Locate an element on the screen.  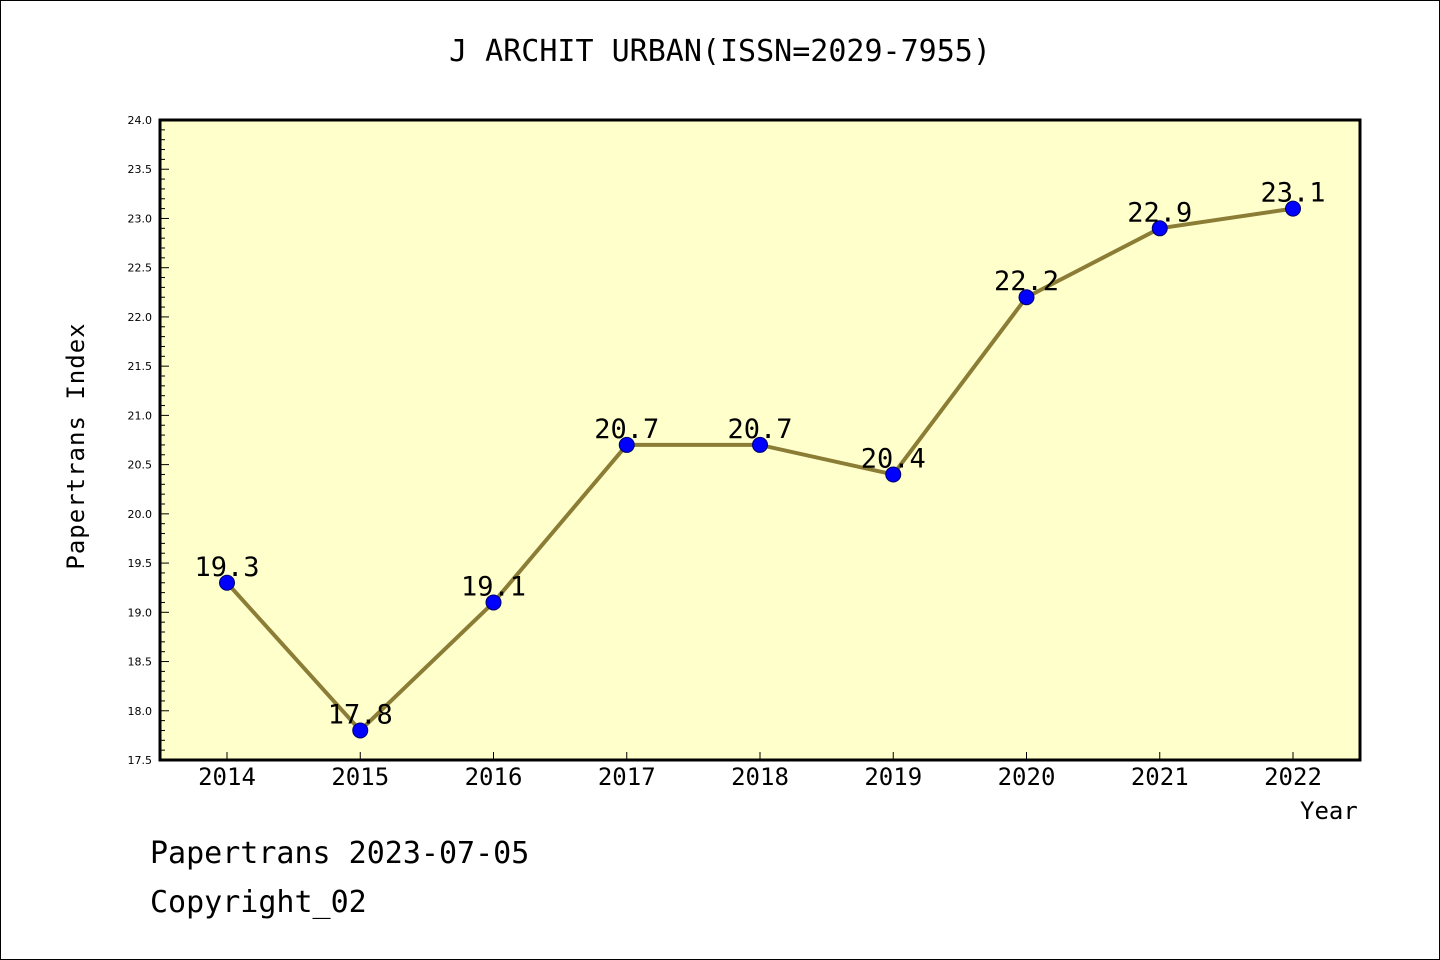
y-axis-label: Papertrans Index is located at coordinates (76, 446).